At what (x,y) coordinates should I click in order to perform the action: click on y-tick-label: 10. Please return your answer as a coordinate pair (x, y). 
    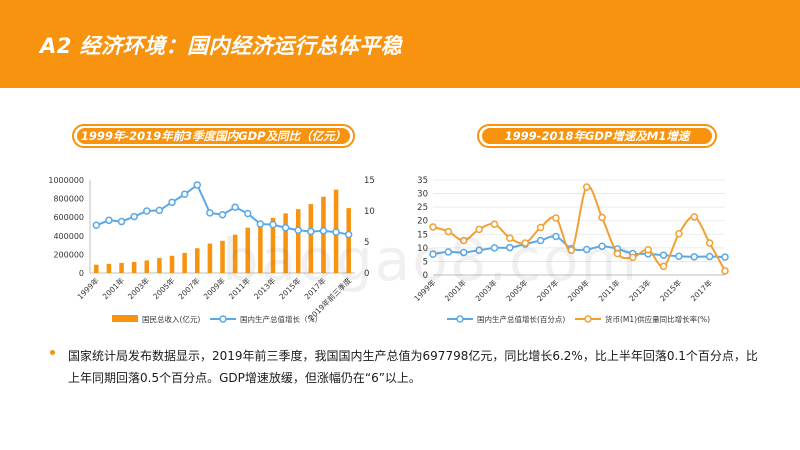
    Looking at the image, I should click on (422, 249).